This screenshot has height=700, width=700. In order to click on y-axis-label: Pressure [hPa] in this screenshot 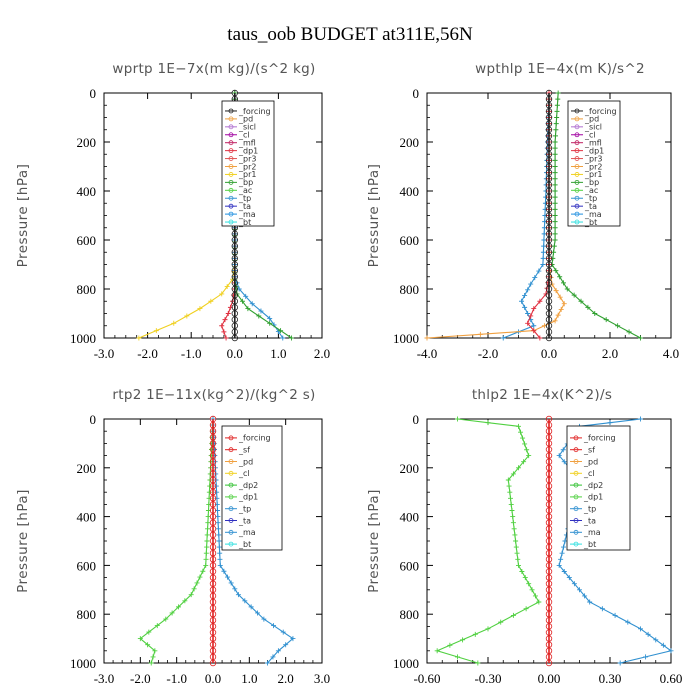, I will do `click(374, 541)`.